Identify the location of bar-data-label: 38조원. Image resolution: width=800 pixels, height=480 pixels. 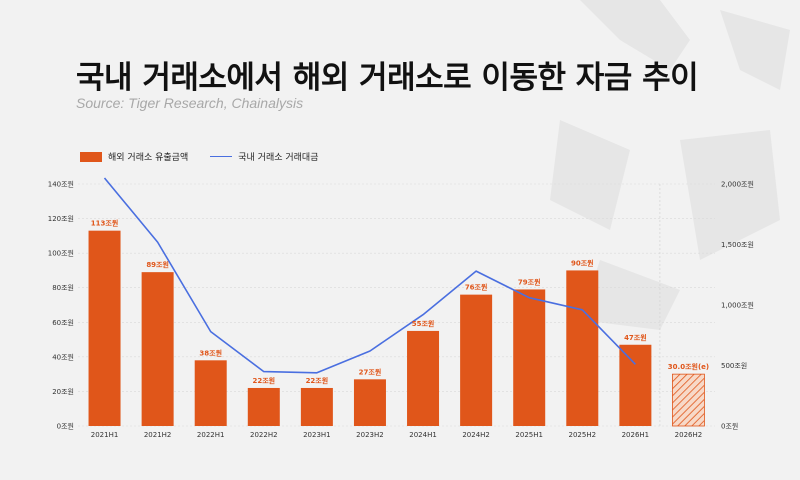
(210, 352).